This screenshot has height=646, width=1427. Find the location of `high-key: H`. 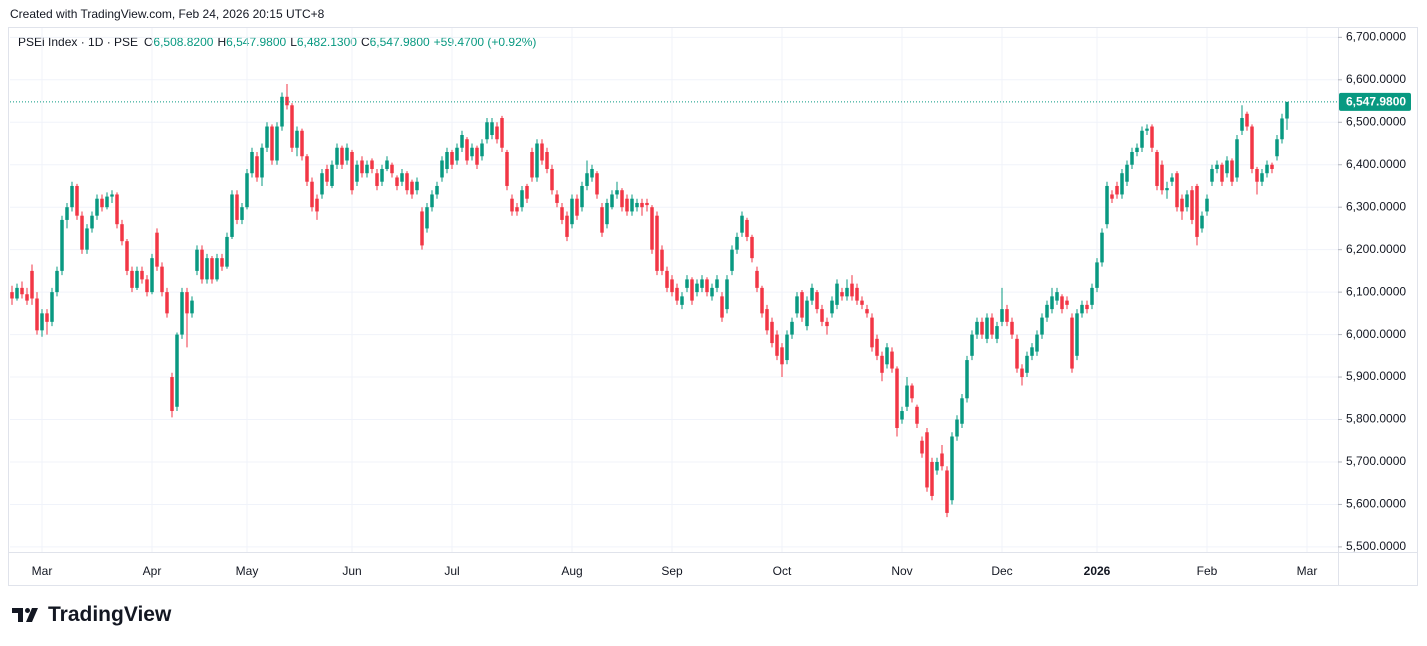

high-key: H is located at coordinates (222, 42).